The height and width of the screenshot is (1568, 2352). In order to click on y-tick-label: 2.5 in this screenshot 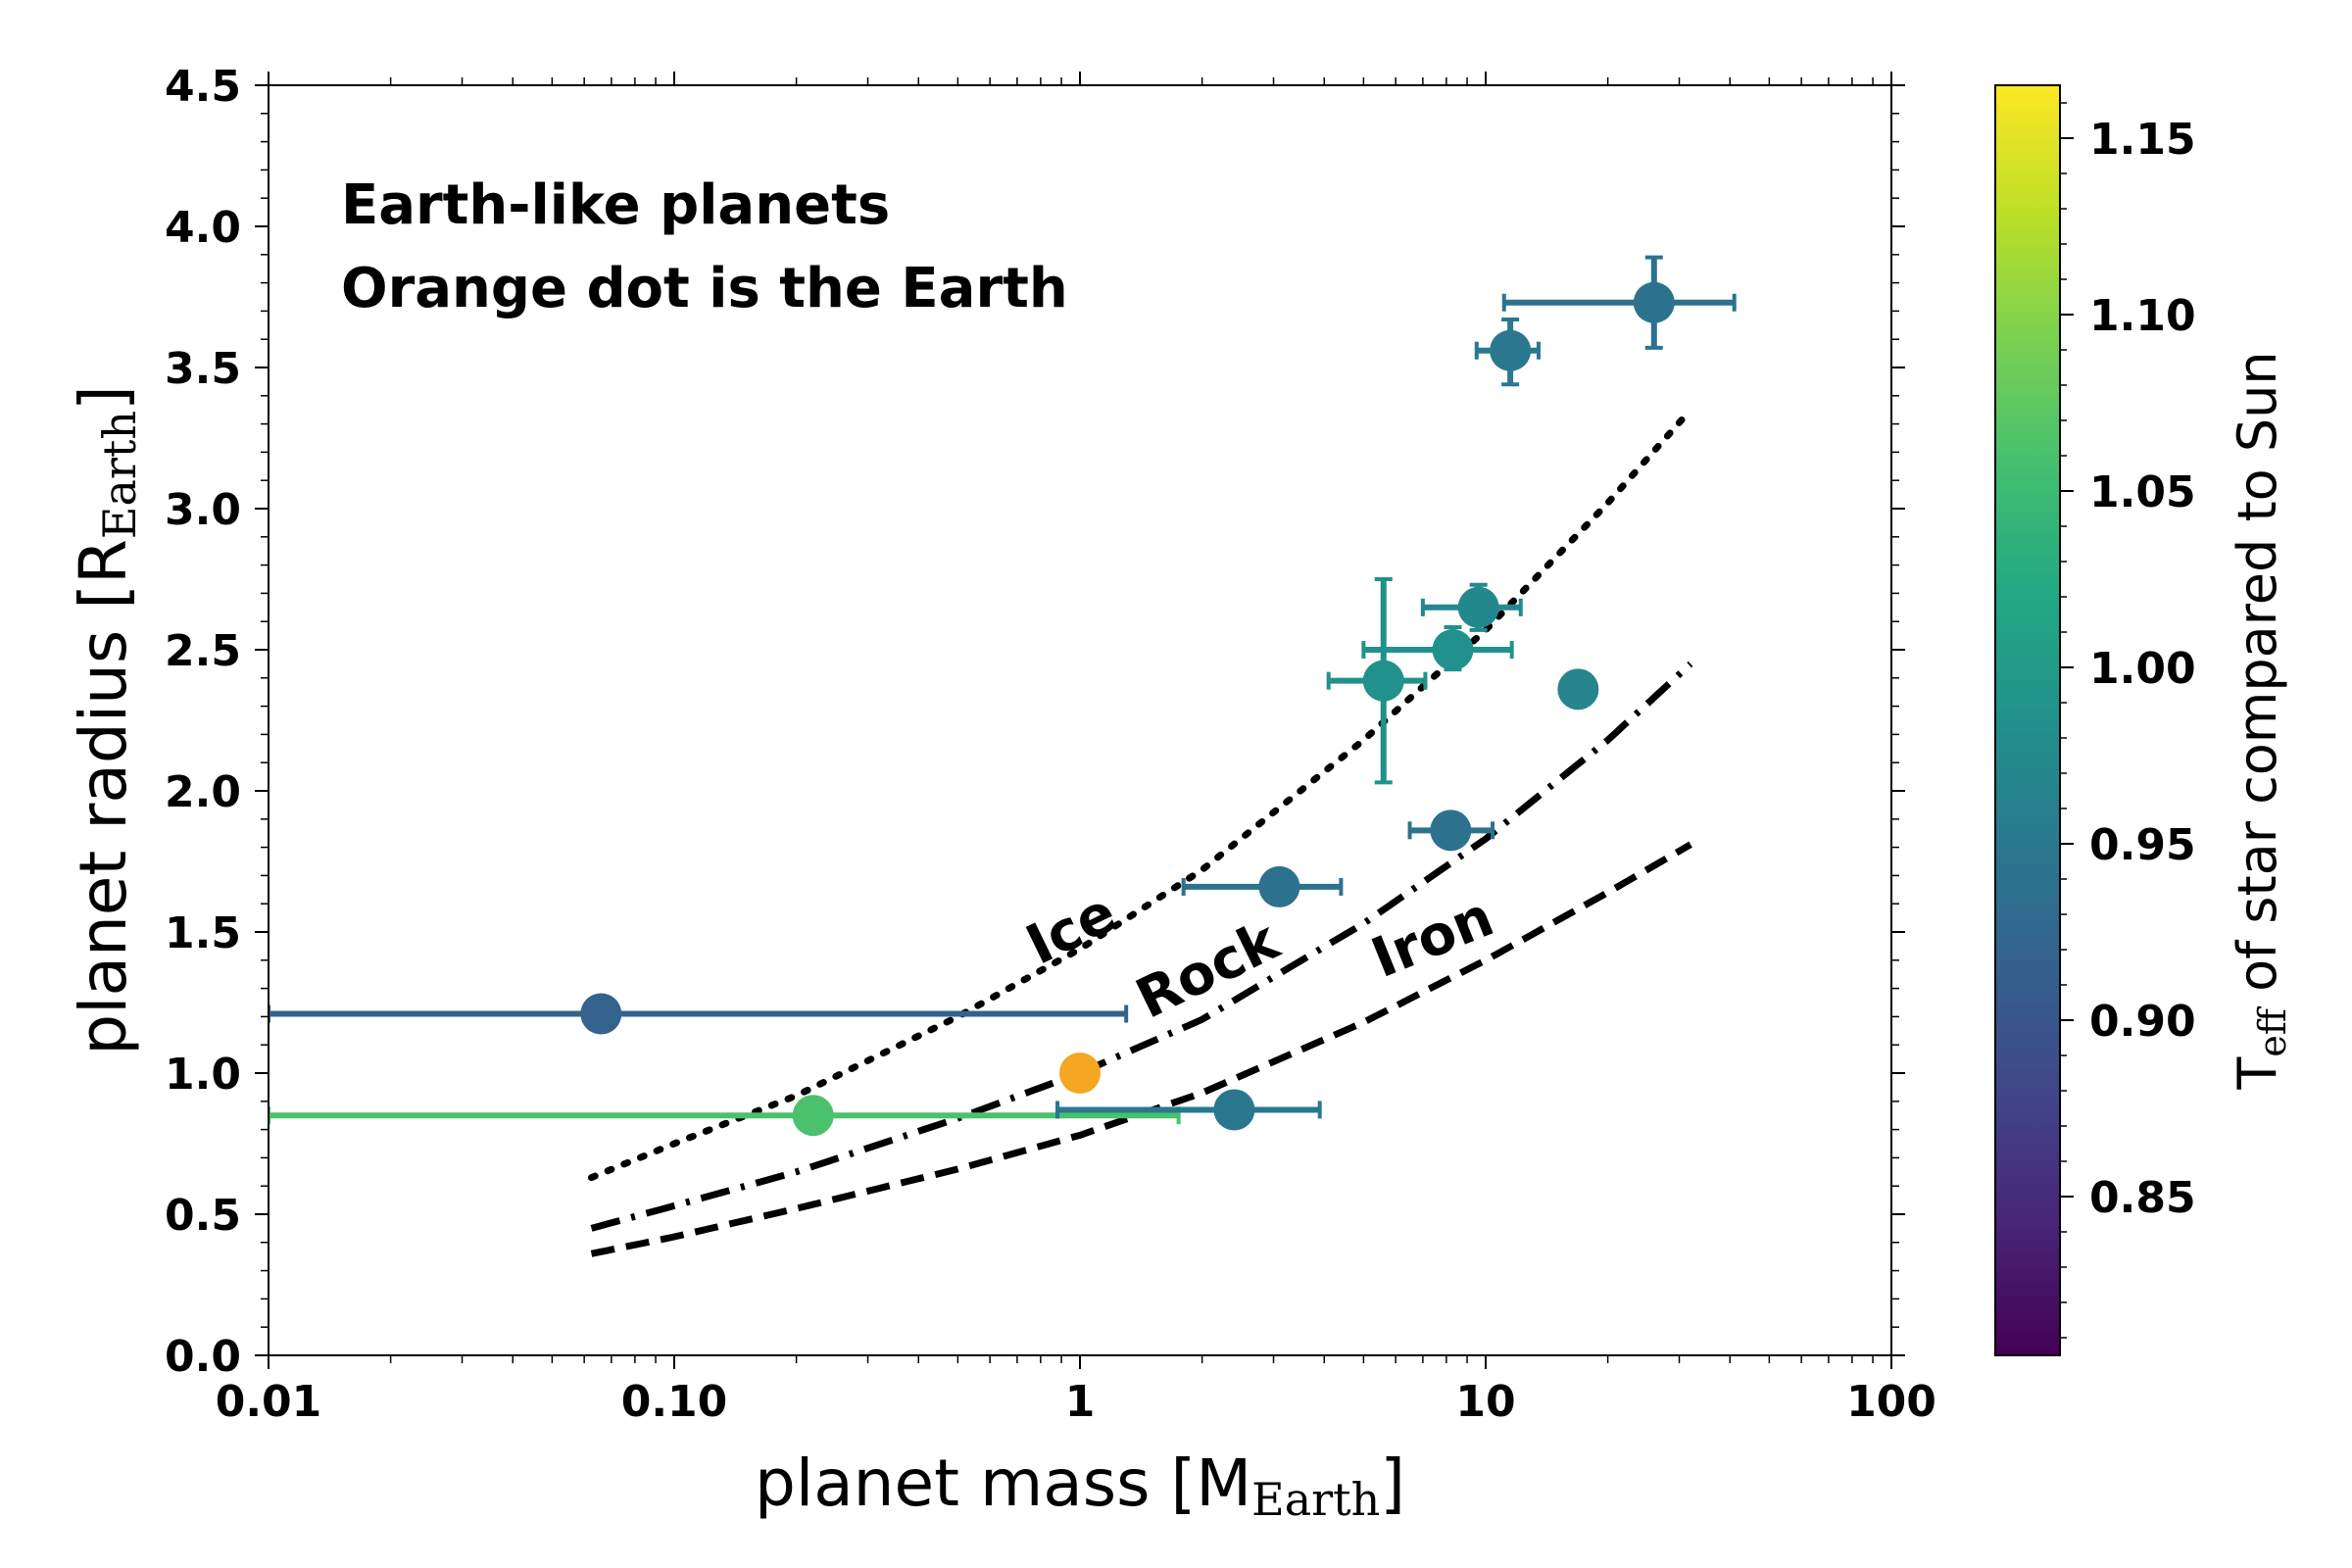, I will do `click(203, 651)`.